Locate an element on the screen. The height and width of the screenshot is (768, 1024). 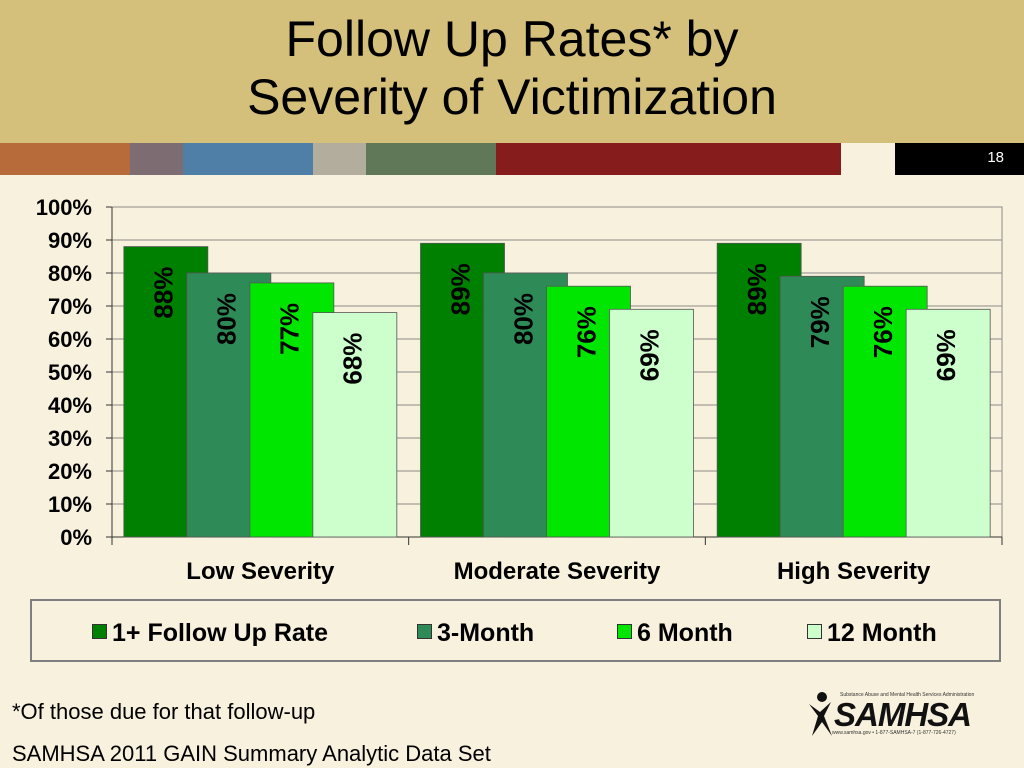
person-figure-icon is located at coordinates (820, 714).